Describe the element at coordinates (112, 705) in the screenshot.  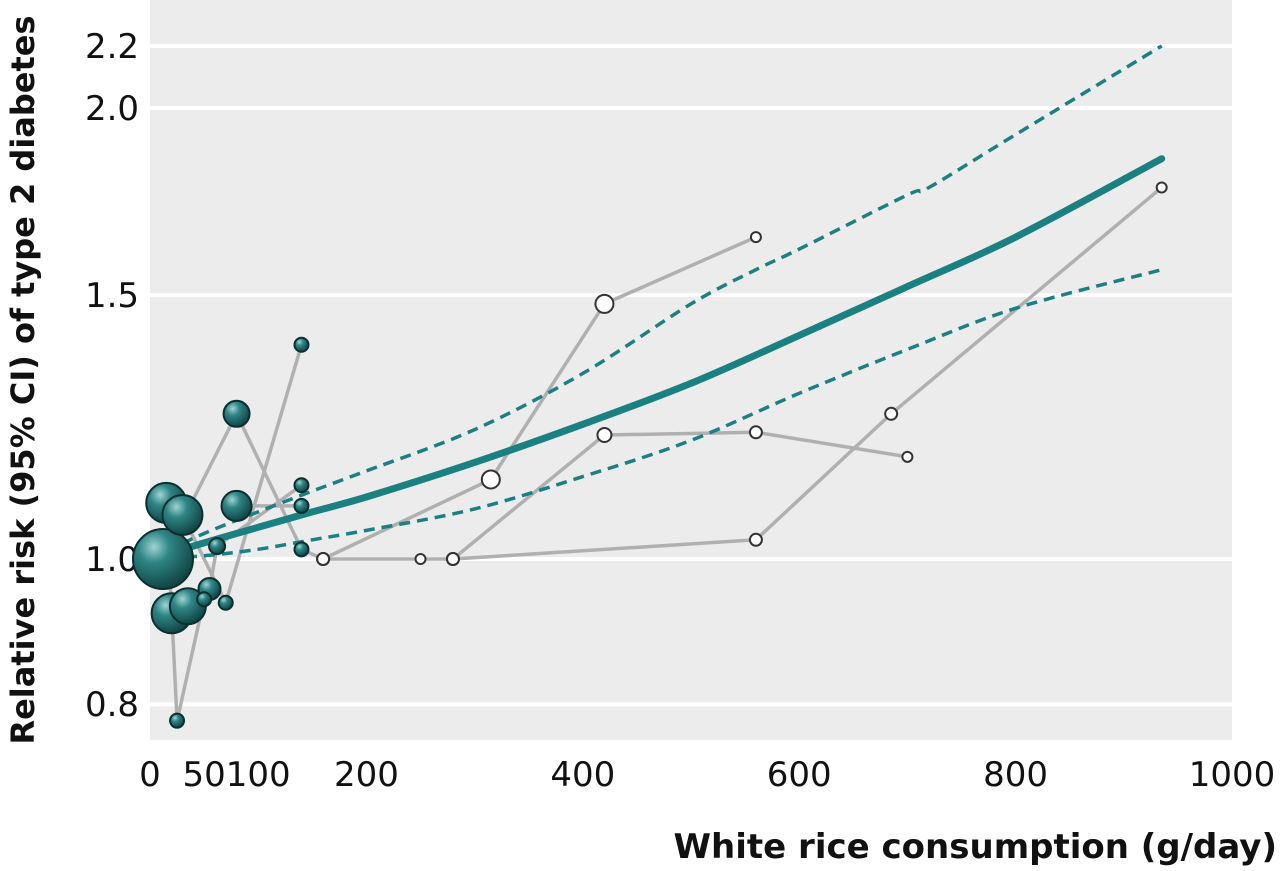
I see `y-tick-label: 0.8` at that location.